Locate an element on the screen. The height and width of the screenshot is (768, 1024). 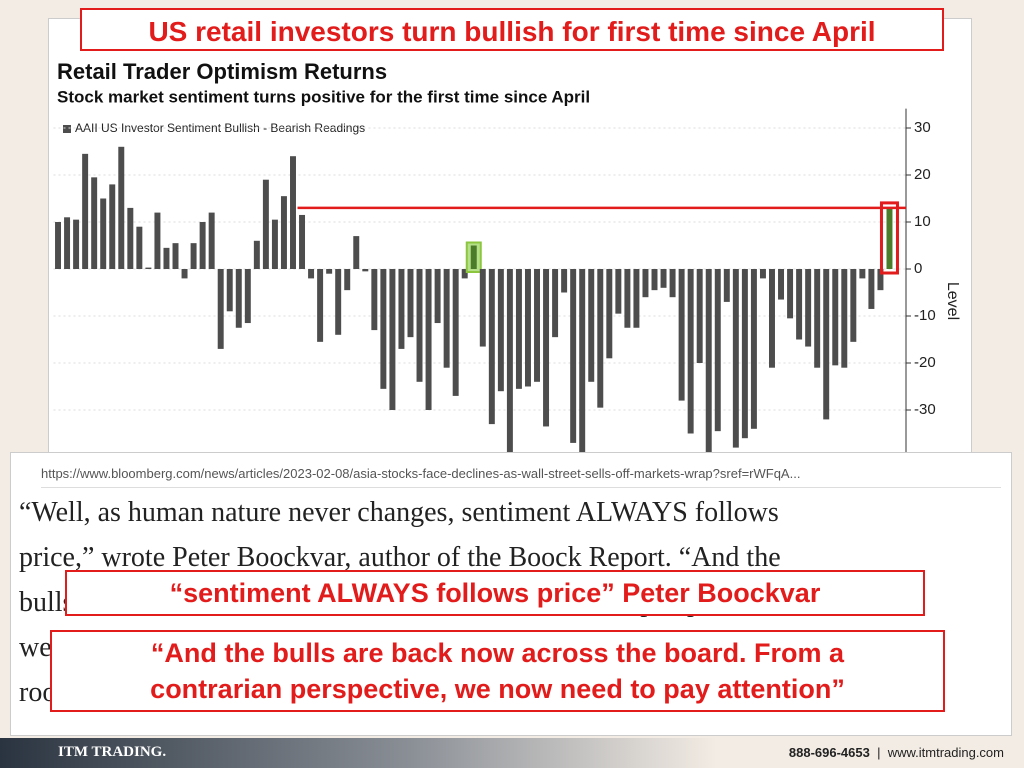
y-tick-label: 30 is located at coordinates (922, 127).